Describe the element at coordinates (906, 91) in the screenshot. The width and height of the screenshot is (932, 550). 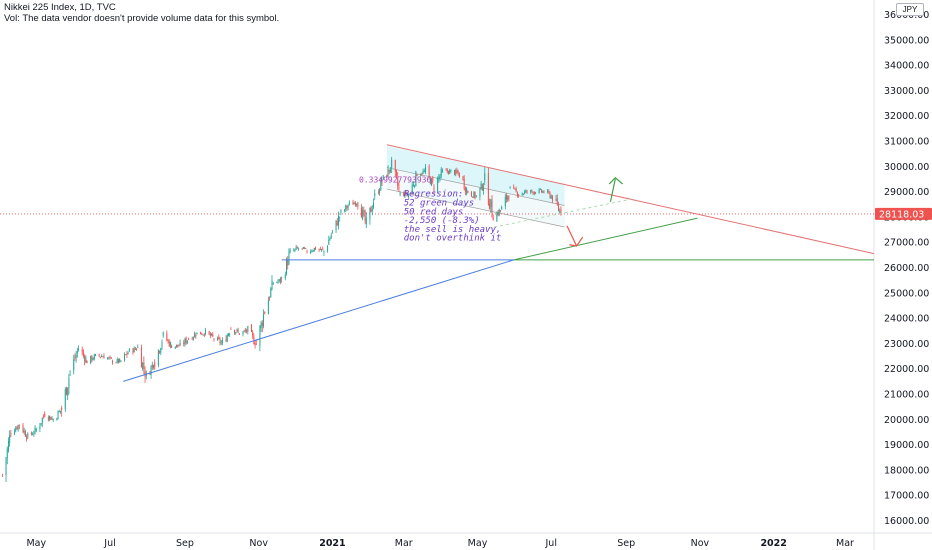
I see `price-tick-label: 33000.00` at that location.